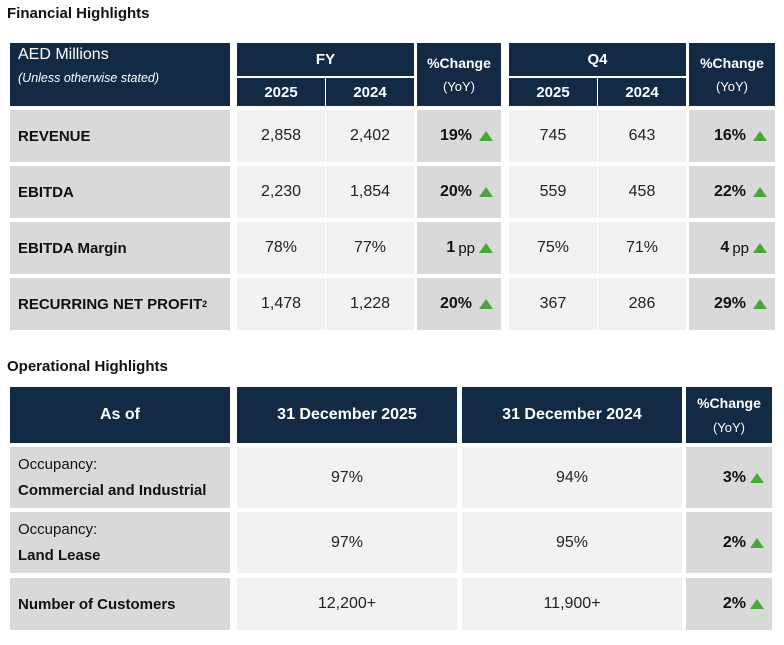 The height and width of the screenshot is (645, 784). I want to click on date-current-header: 31 December 2025, so click(347, 415).